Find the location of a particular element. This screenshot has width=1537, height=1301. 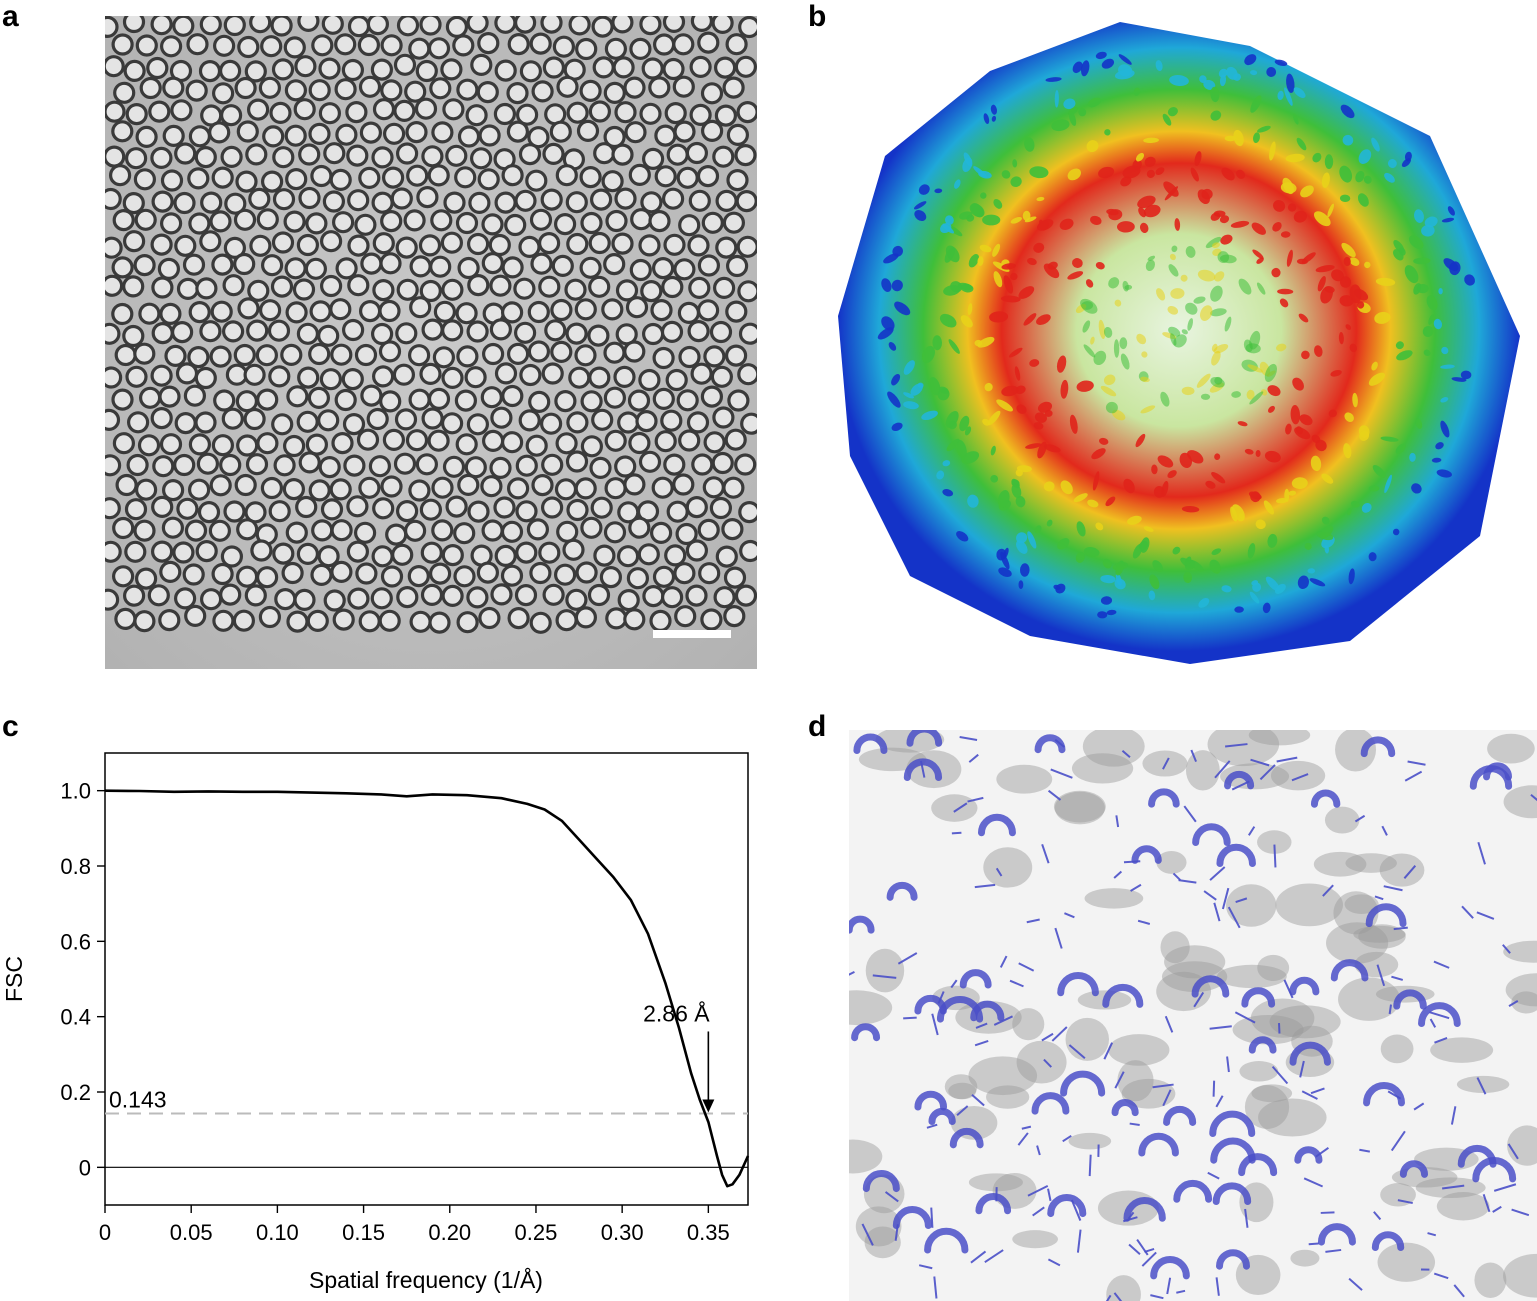

x-tick-label: 0.10 is located at coordinates (277, 1232).